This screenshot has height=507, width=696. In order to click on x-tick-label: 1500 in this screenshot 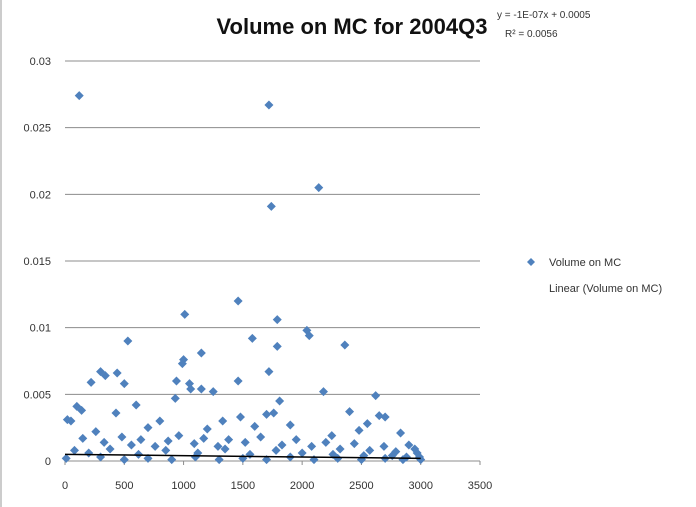, I will do `click(243, 486)`.